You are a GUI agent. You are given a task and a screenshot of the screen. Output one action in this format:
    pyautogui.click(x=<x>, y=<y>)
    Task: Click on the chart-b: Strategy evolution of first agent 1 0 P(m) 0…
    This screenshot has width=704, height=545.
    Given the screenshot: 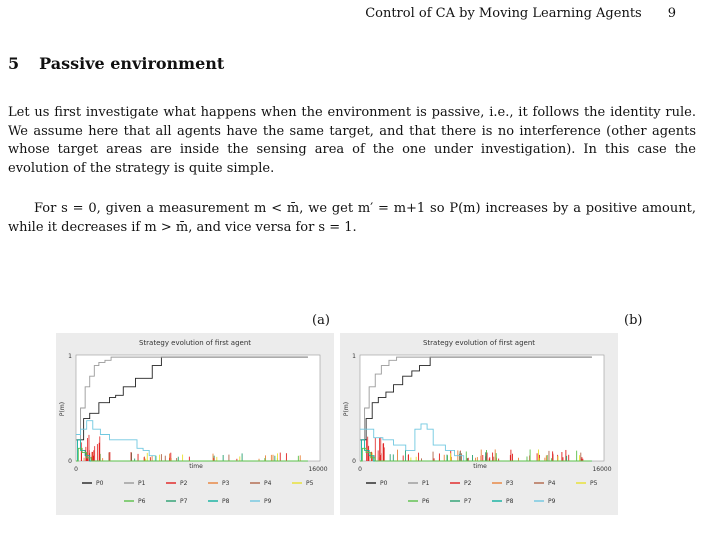 What is the action you would take?
    pyautogui.click(x=479, y=424)
    